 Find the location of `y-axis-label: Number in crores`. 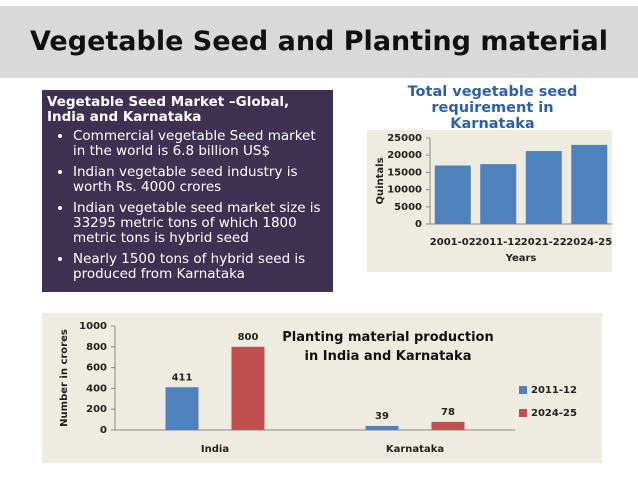

y-axis-label: Number in crores is located at coordinates (64, 378).